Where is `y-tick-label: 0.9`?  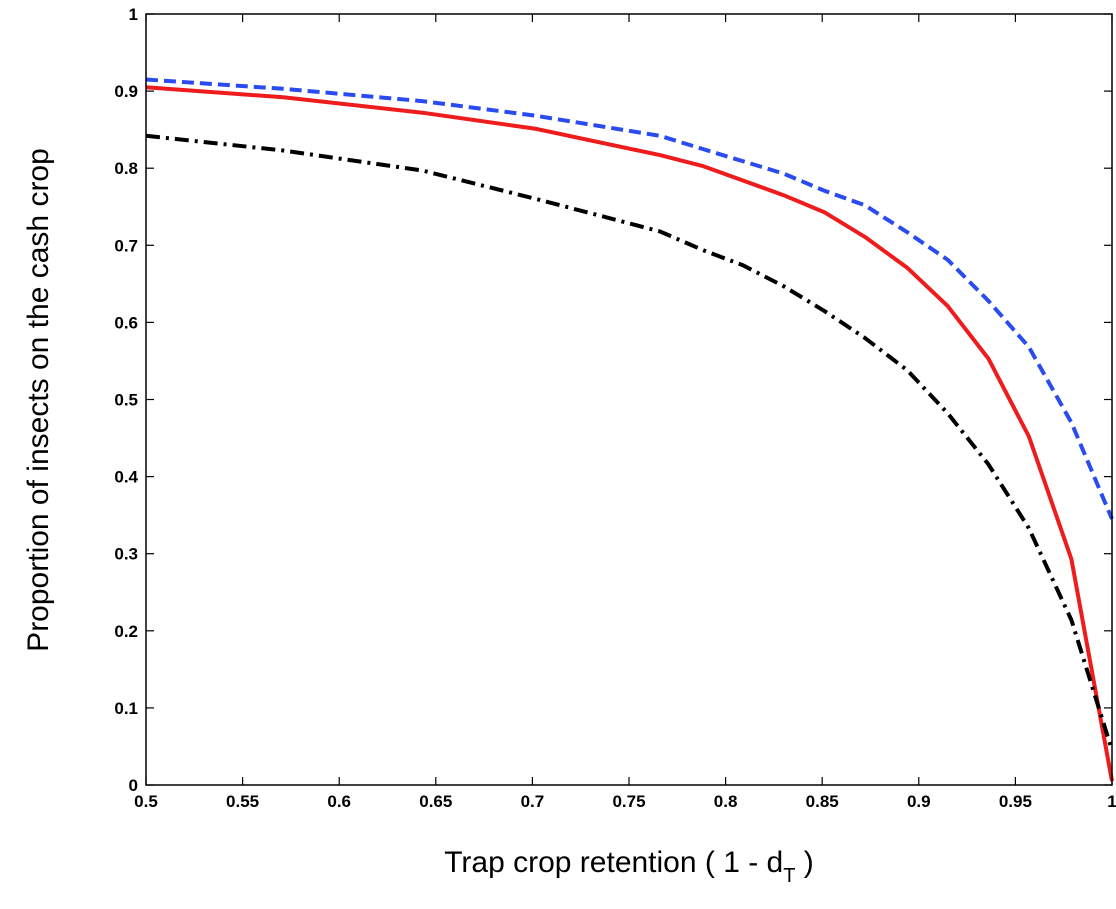 y-tick-label: 0.9 is located at coordinates (126, 91).